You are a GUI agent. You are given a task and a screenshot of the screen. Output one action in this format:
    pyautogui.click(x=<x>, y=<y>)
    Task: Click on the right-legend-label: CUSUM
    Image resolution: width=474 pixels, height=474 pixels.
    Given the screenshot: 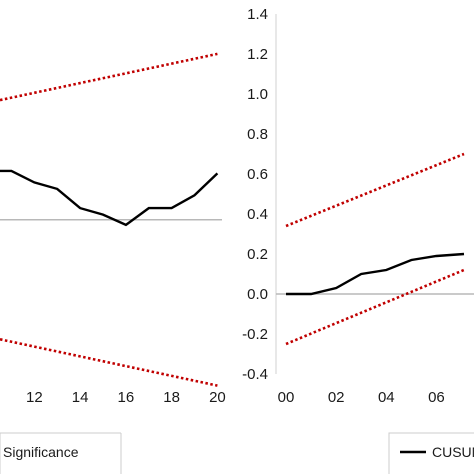 What is the action you would take?
    pyautogui.click(x=453, y=452)
    